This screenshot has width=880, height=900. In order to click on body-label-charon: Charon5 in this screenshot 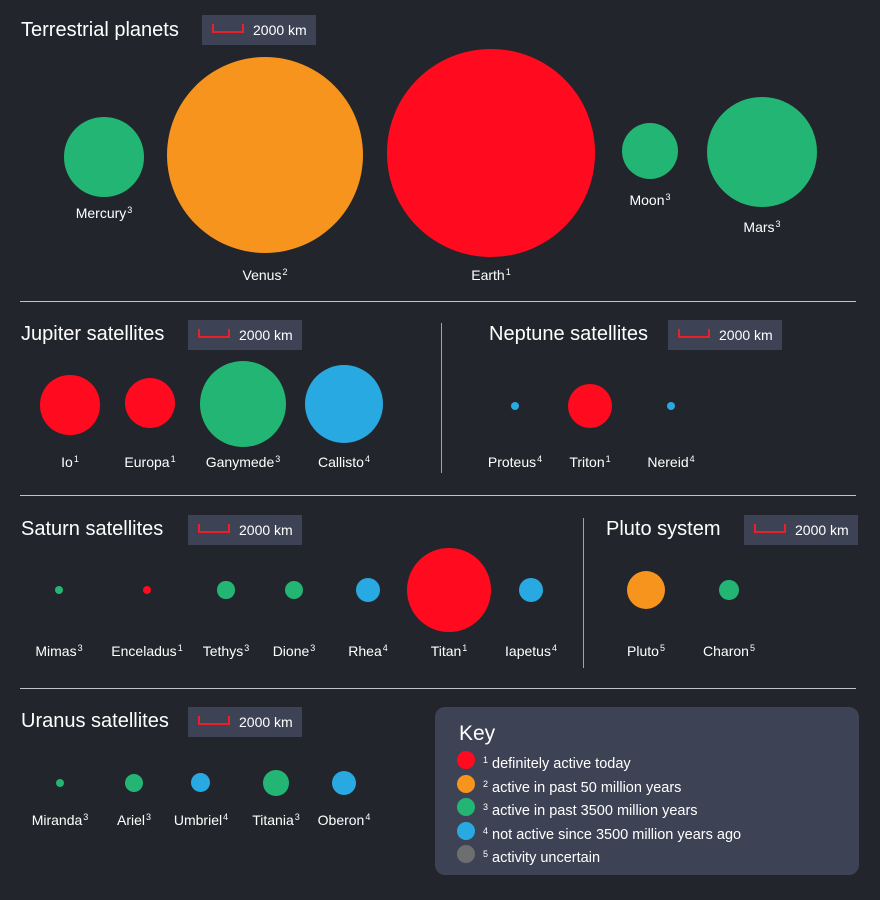, I will do `click(729, 651)`.